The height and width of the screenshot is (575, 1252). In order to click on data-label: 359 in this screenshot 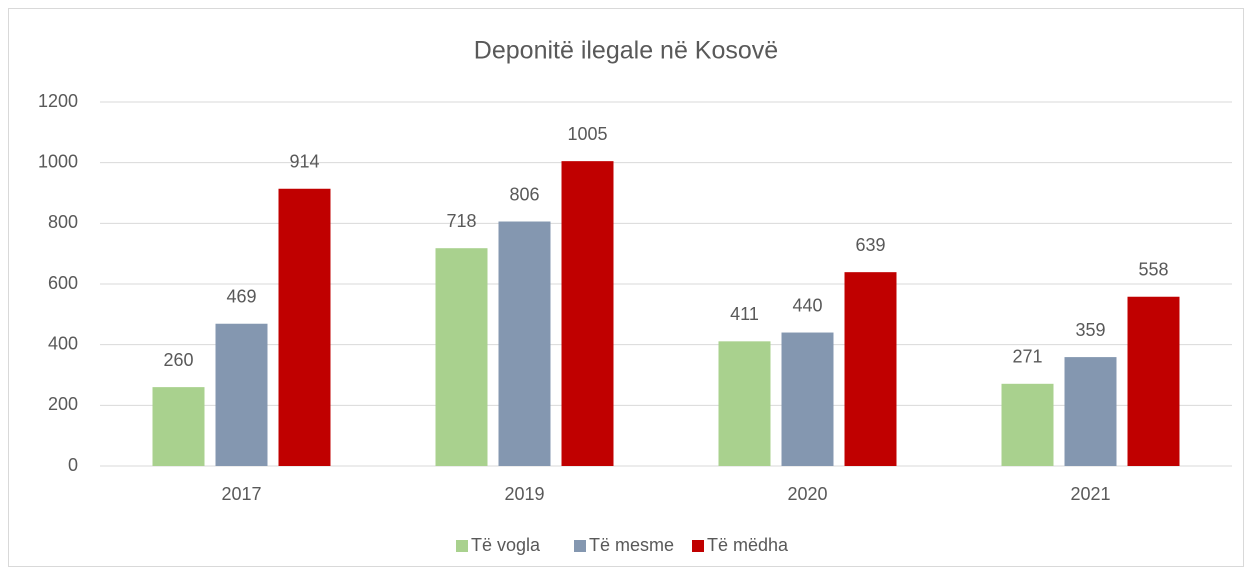, I will do `click(1090, 330)`.